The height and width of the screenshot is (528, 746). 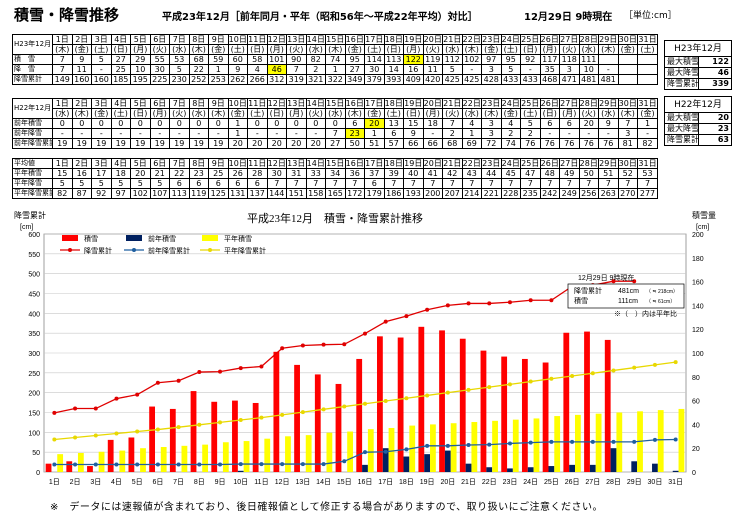 What do you see at coordinates (374, 39) in the screenshot?
I see `day-header: 17日` at bounding box center [374, 39].